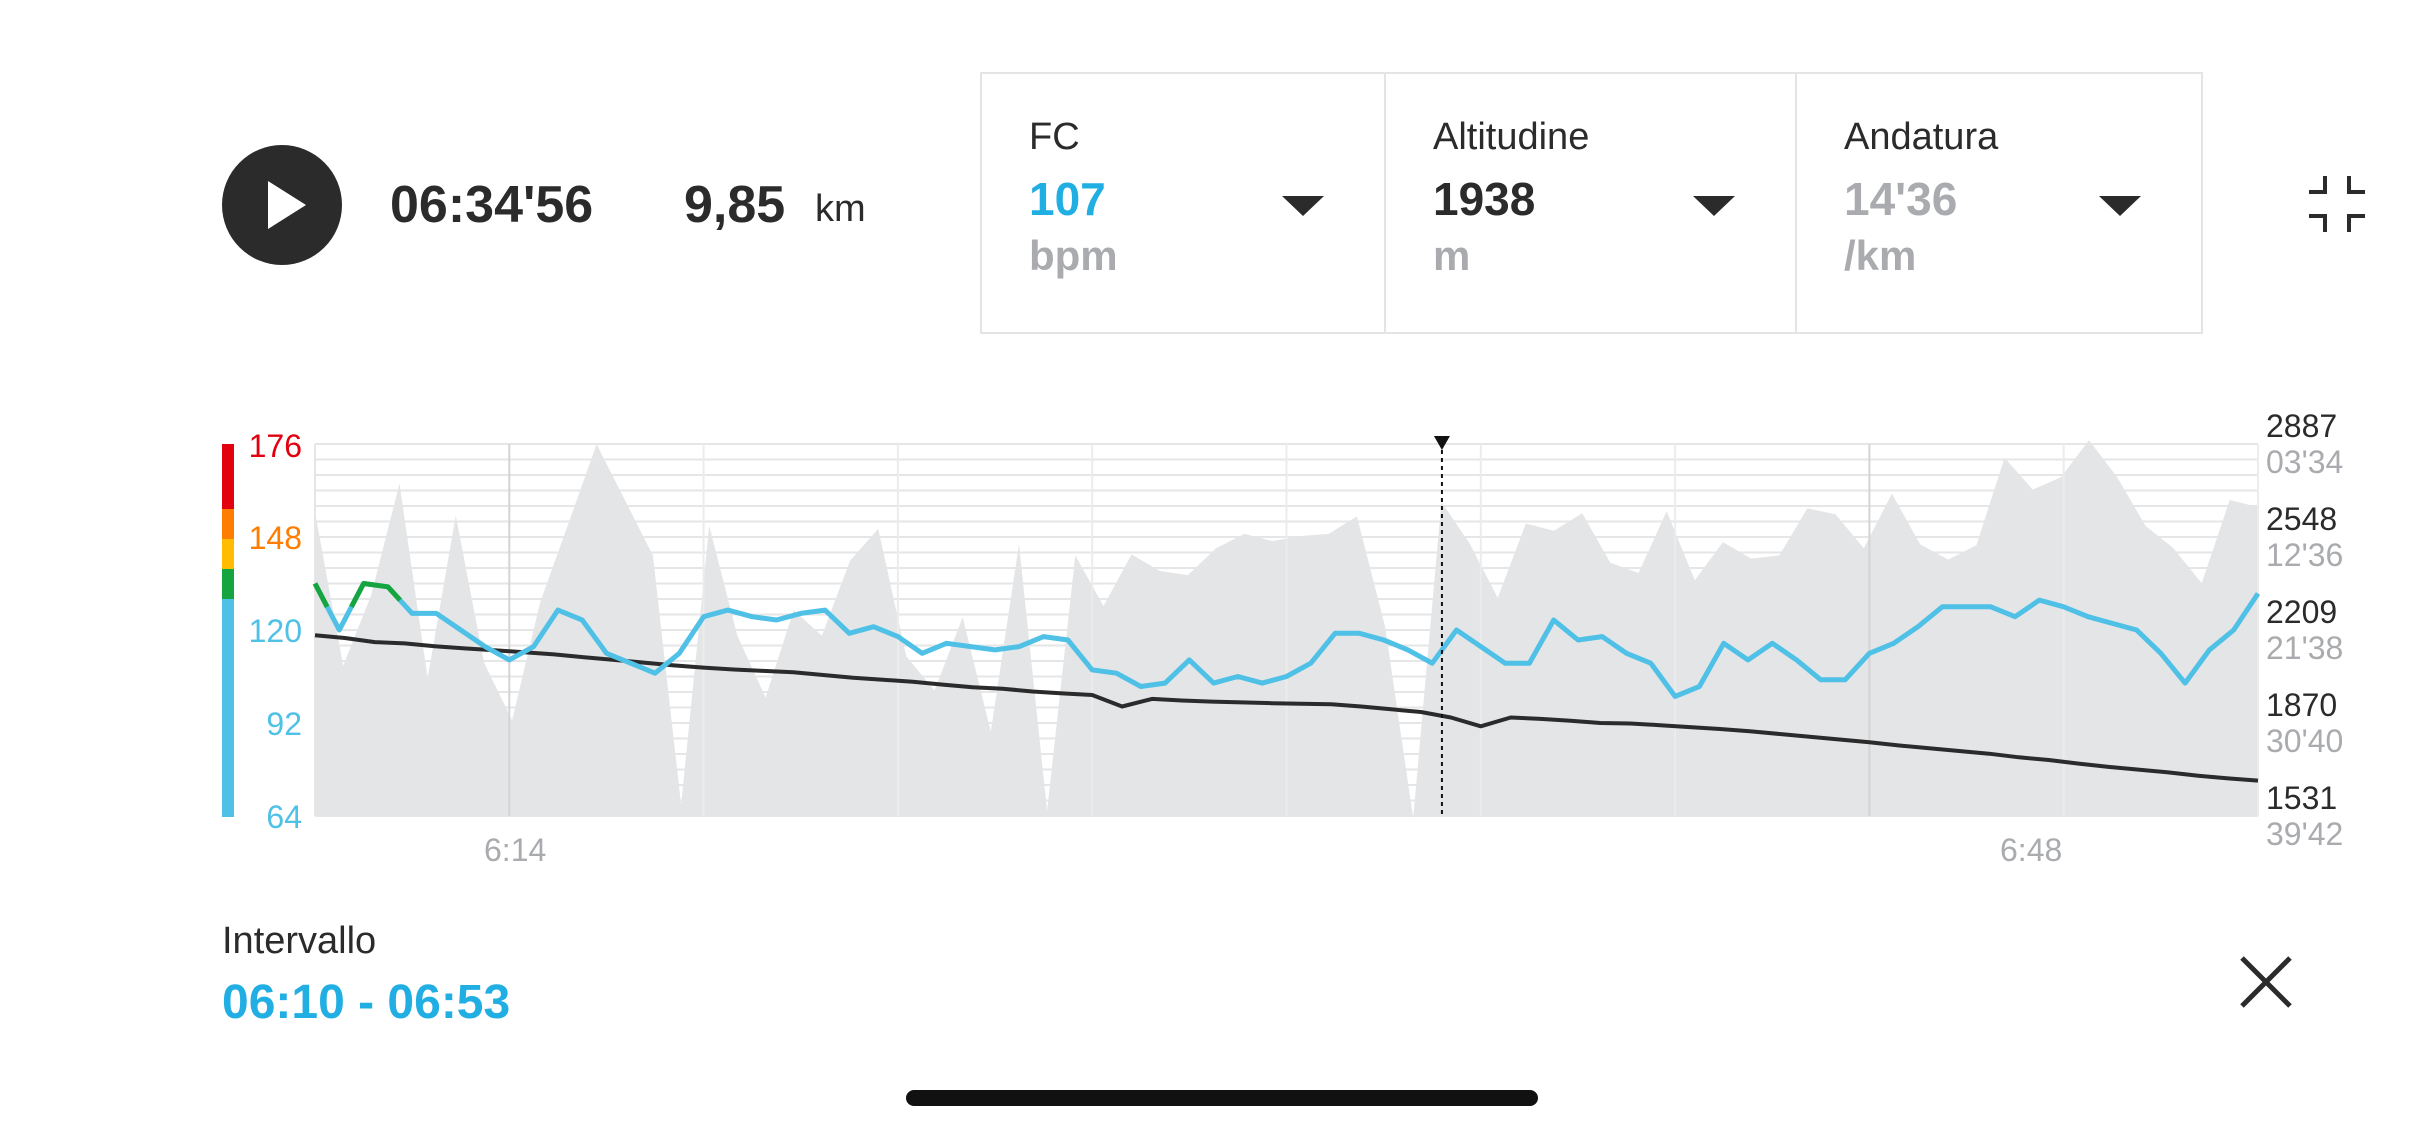 Image resolution: width=2436 pixels, height=1125 pixels. Describe the element at coordinates (1286, 708) in the screenshot. I see `altitude-series-line` at that location.